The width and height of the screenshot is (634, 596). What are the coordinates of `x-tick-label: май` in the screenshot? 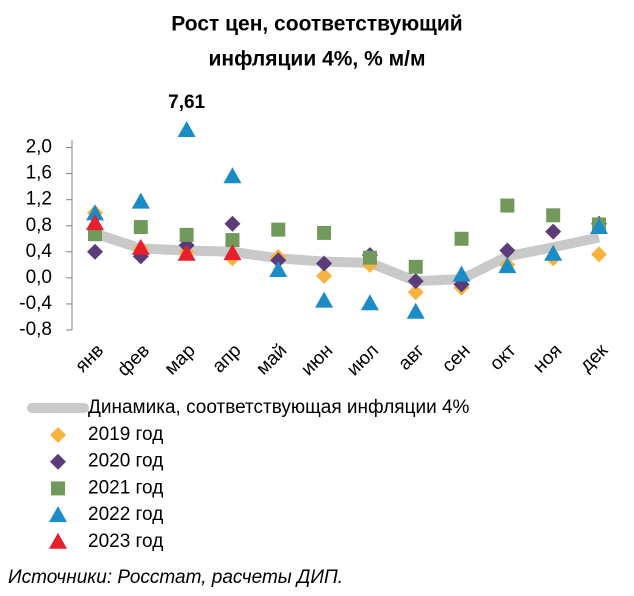 It's located at (271, 359).